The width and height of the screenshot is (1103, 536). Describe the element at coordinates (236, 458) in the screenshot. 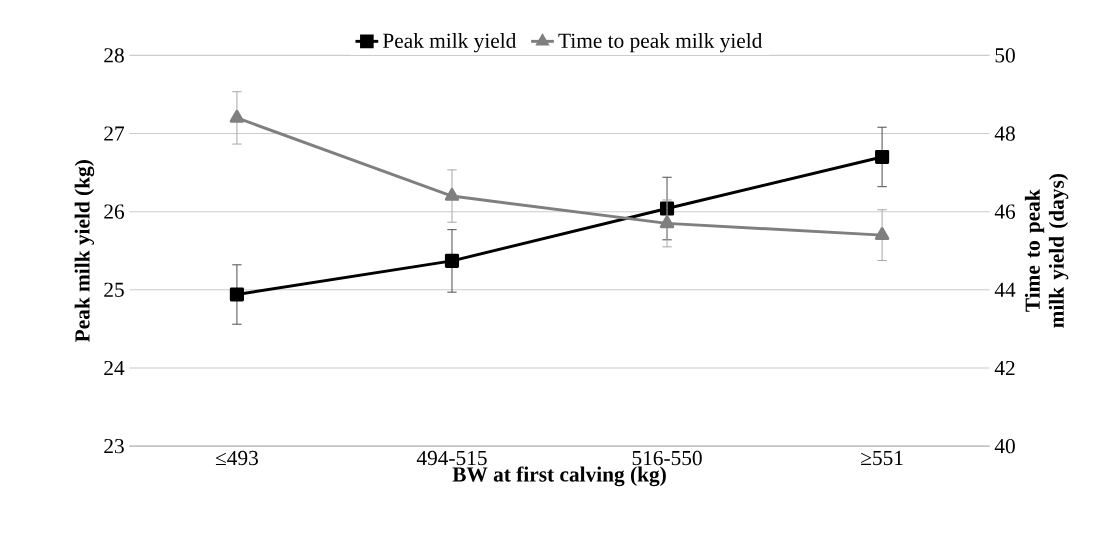

I see `x-tick-label: ≤493` at that location.